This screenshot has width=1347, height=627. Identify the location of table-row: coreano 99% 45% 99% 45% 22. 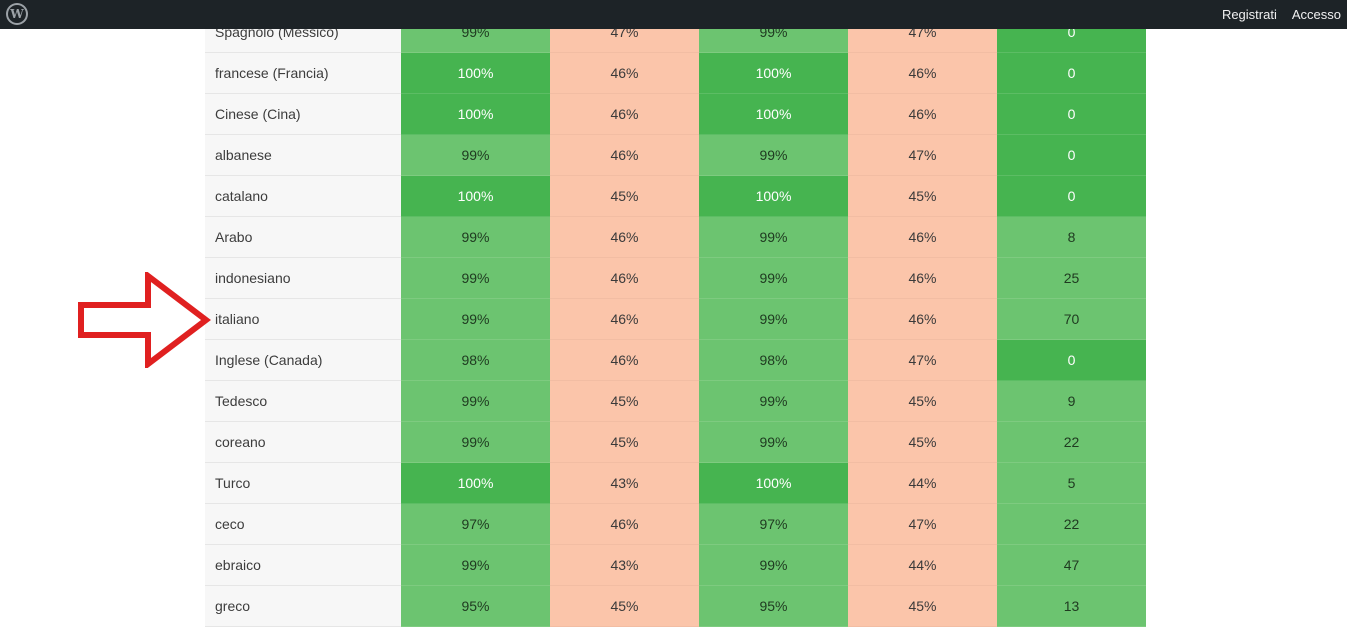
(675, 442).